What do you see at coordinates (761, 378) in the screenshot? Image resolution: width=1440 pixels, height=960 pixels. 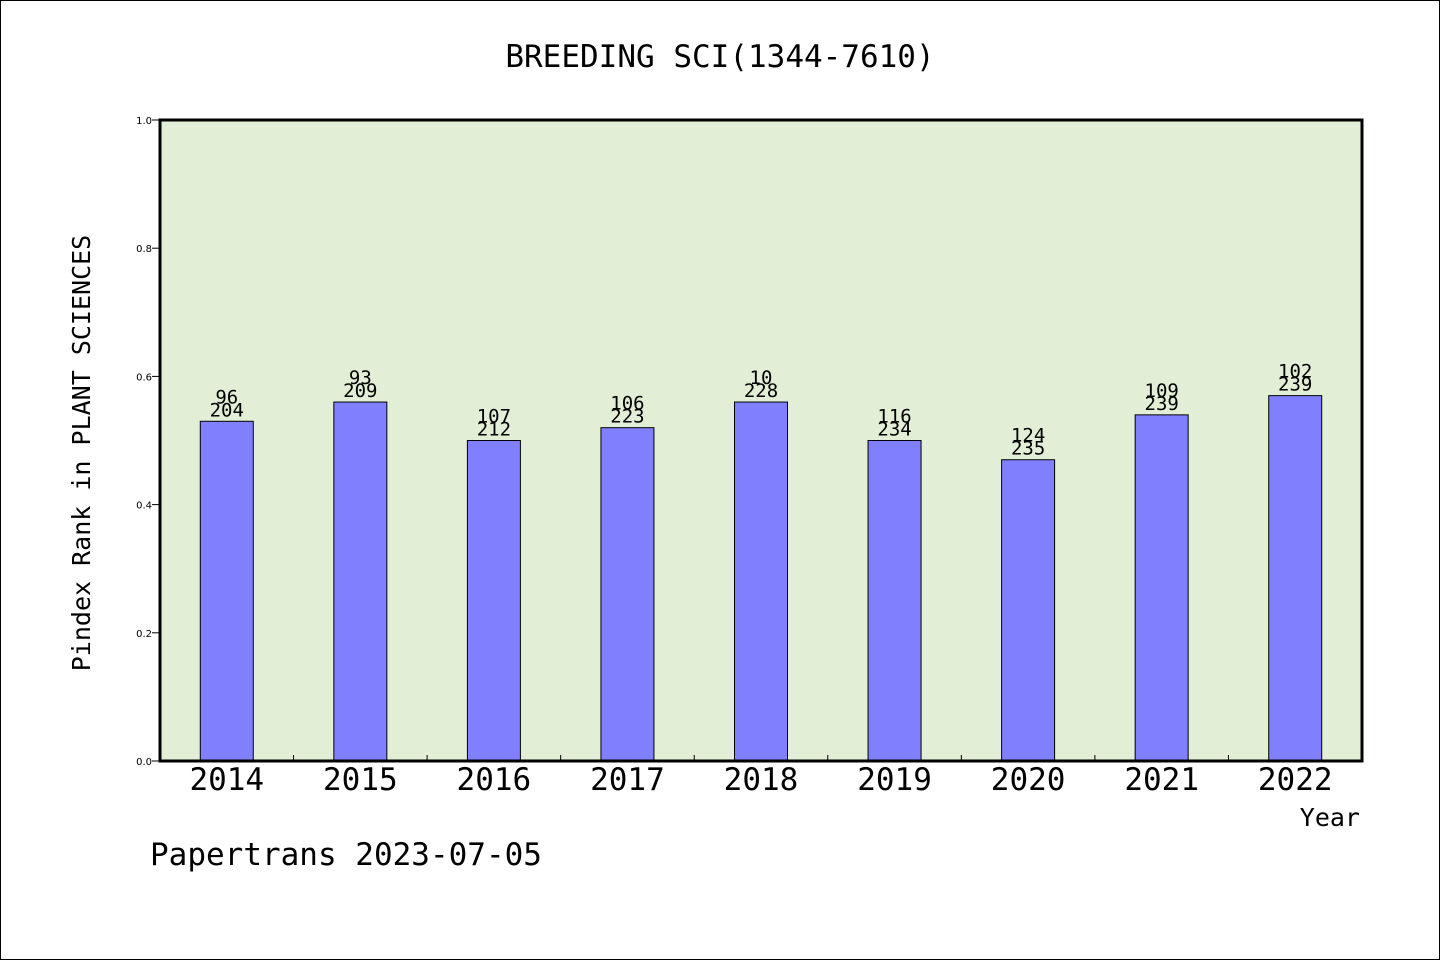 I see `bar-rank-label: 10` at bounding box center [761, 378].